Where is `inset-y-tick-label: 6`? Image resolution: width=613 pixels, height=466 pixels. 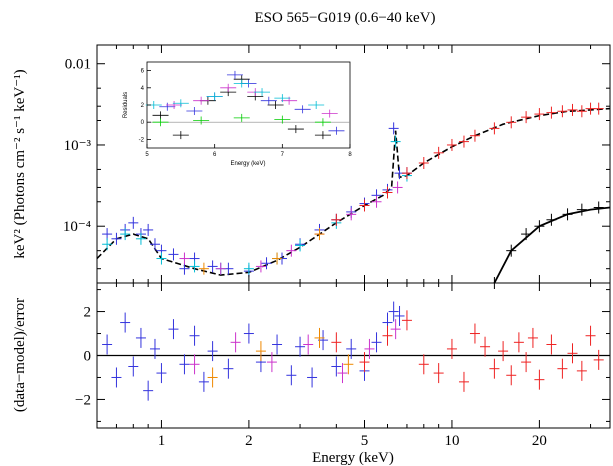
inset-y-tick-label: 6 is located at coordinates (143, 72).